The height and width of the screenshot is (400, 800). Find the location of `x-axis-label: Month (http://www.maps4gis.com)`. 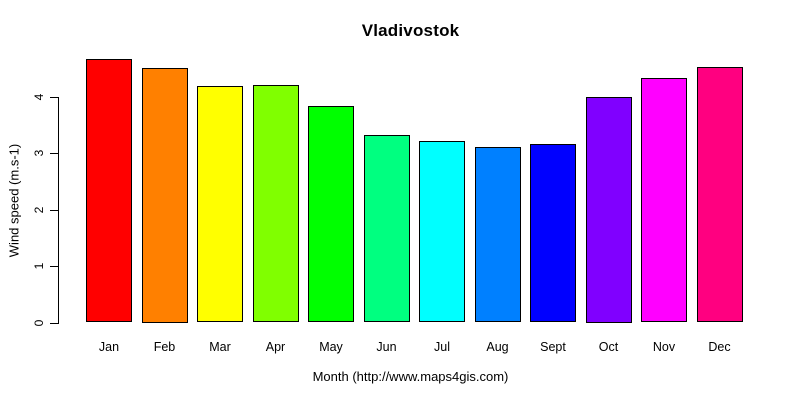

x-axis-label: Month (http://www.maps4gis.com) is located at coordinates (410, 376).